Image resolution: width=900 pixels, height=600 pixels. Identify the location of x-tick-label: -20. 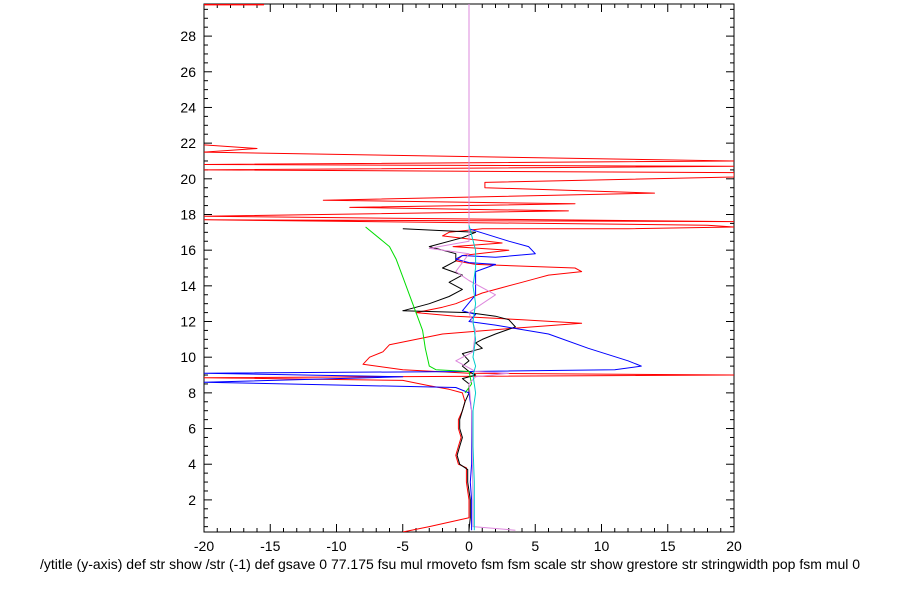
(204, 546).